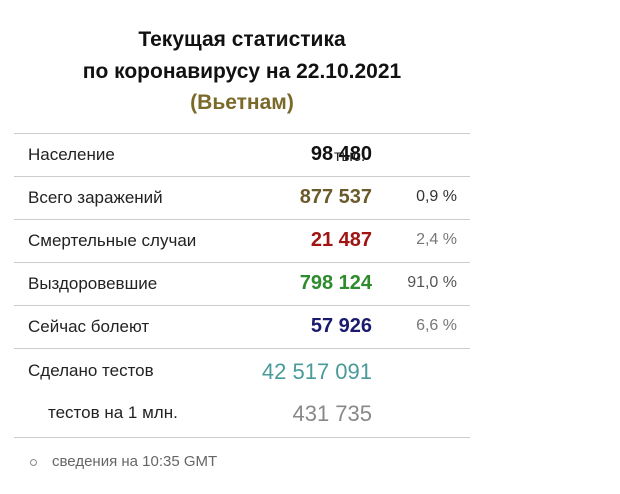 The height and width of the screenshot is (494, 620). Describe the element at coordinates (335, 197) in the screenshot. I see `row-value: 877 537` at that location.